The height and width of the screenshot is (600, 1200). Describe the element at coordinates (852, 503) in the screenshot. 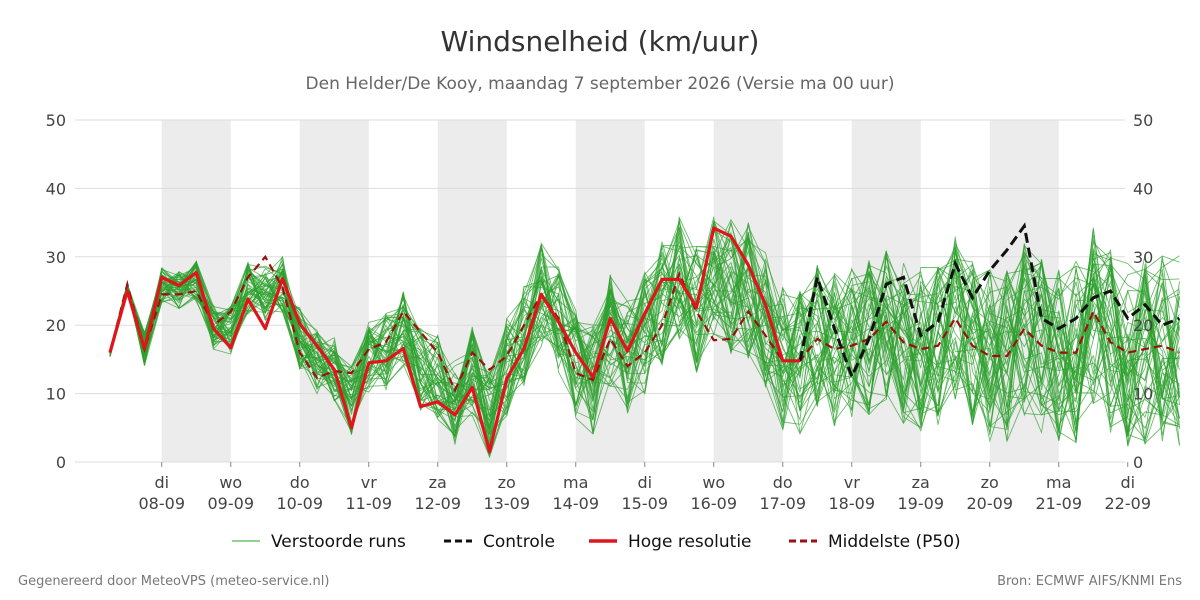

I see `x-tick-date: 18-09` at that location.